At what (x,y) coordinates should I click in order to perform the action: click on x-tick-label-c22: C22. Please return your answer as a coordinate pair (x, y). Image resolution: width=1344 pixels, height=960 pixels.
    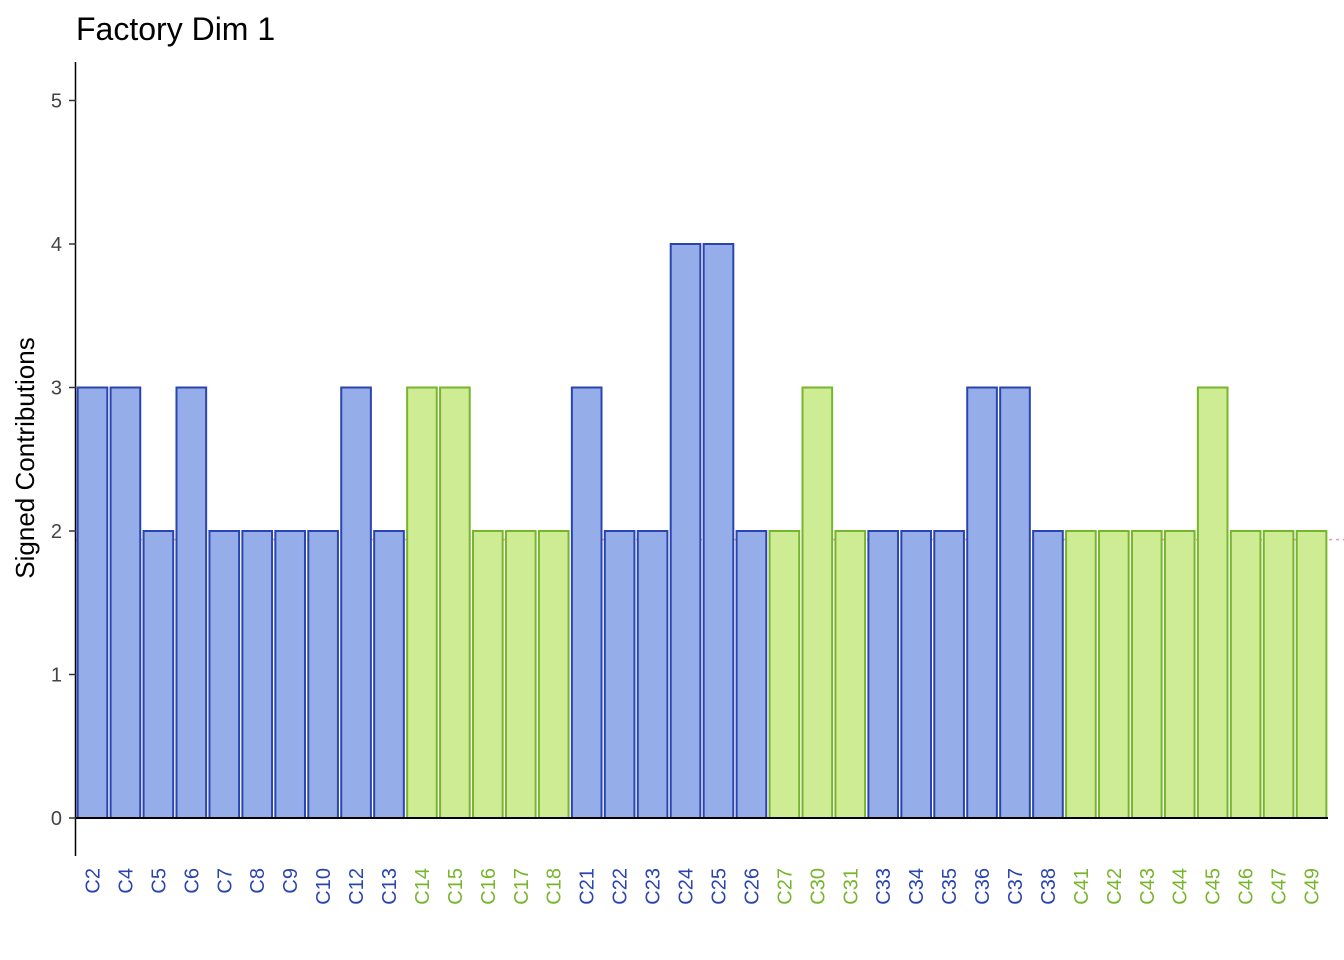
    Looking at the image, I should click on (621, 886).